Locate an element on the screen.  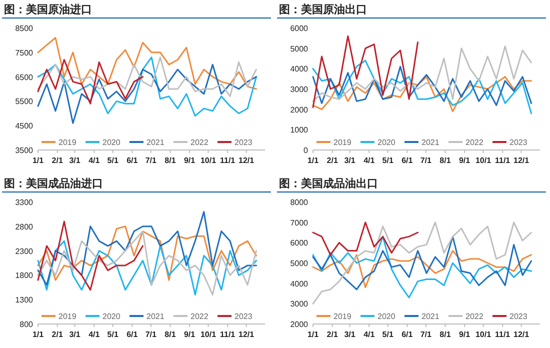
y-tick-label: 3500 is located at coordinates (24, 150).